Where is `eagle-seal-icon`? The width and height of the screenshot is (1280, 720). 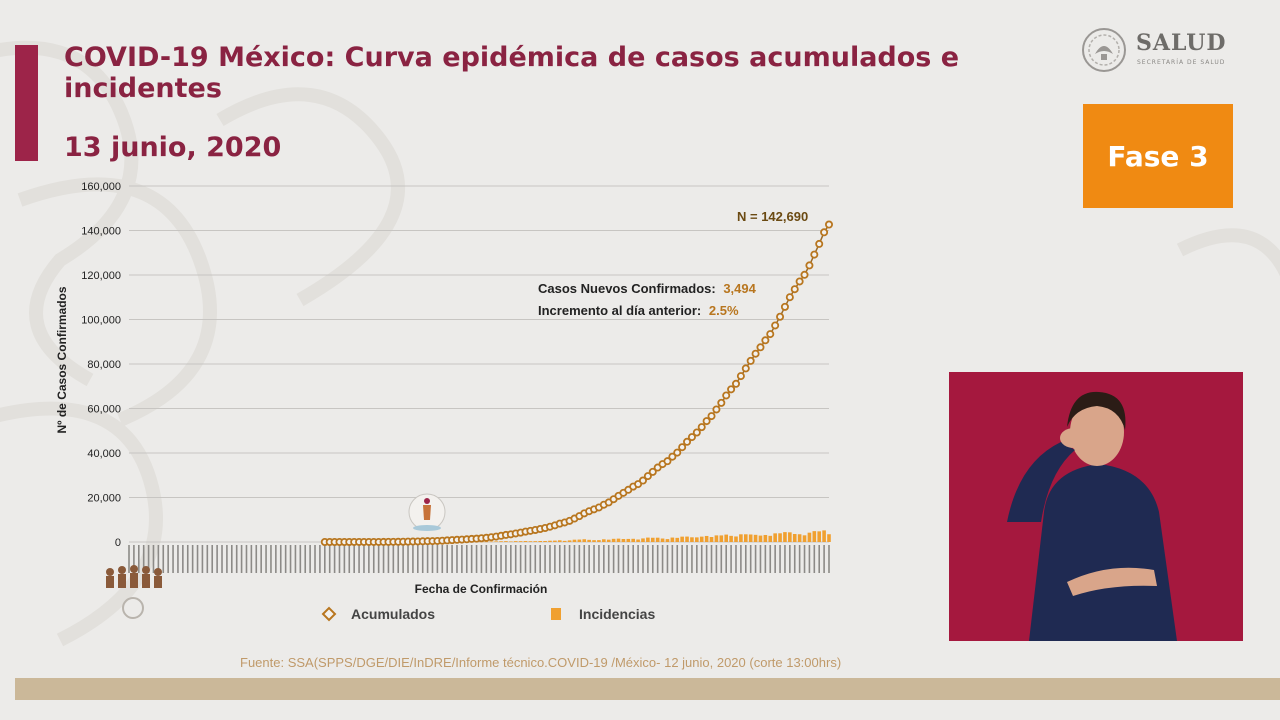
eagle-seal-icon is located at coordinates (1104, 50).